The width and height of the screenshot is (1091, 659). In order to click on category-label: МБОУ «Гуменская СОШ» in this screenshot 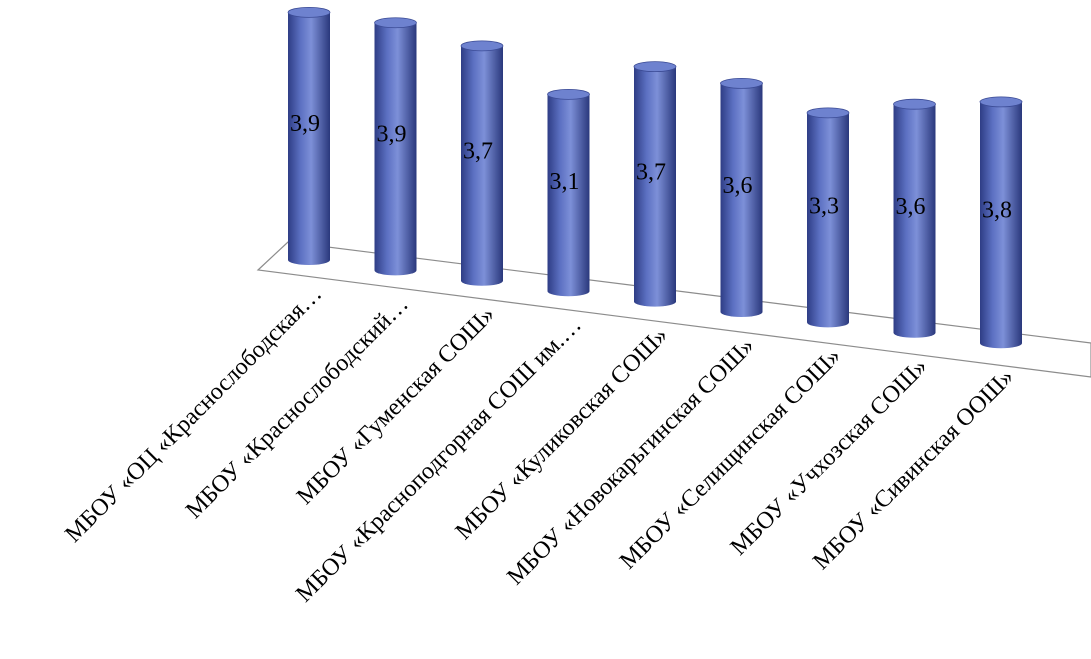, I will do `click(396, 406)`.